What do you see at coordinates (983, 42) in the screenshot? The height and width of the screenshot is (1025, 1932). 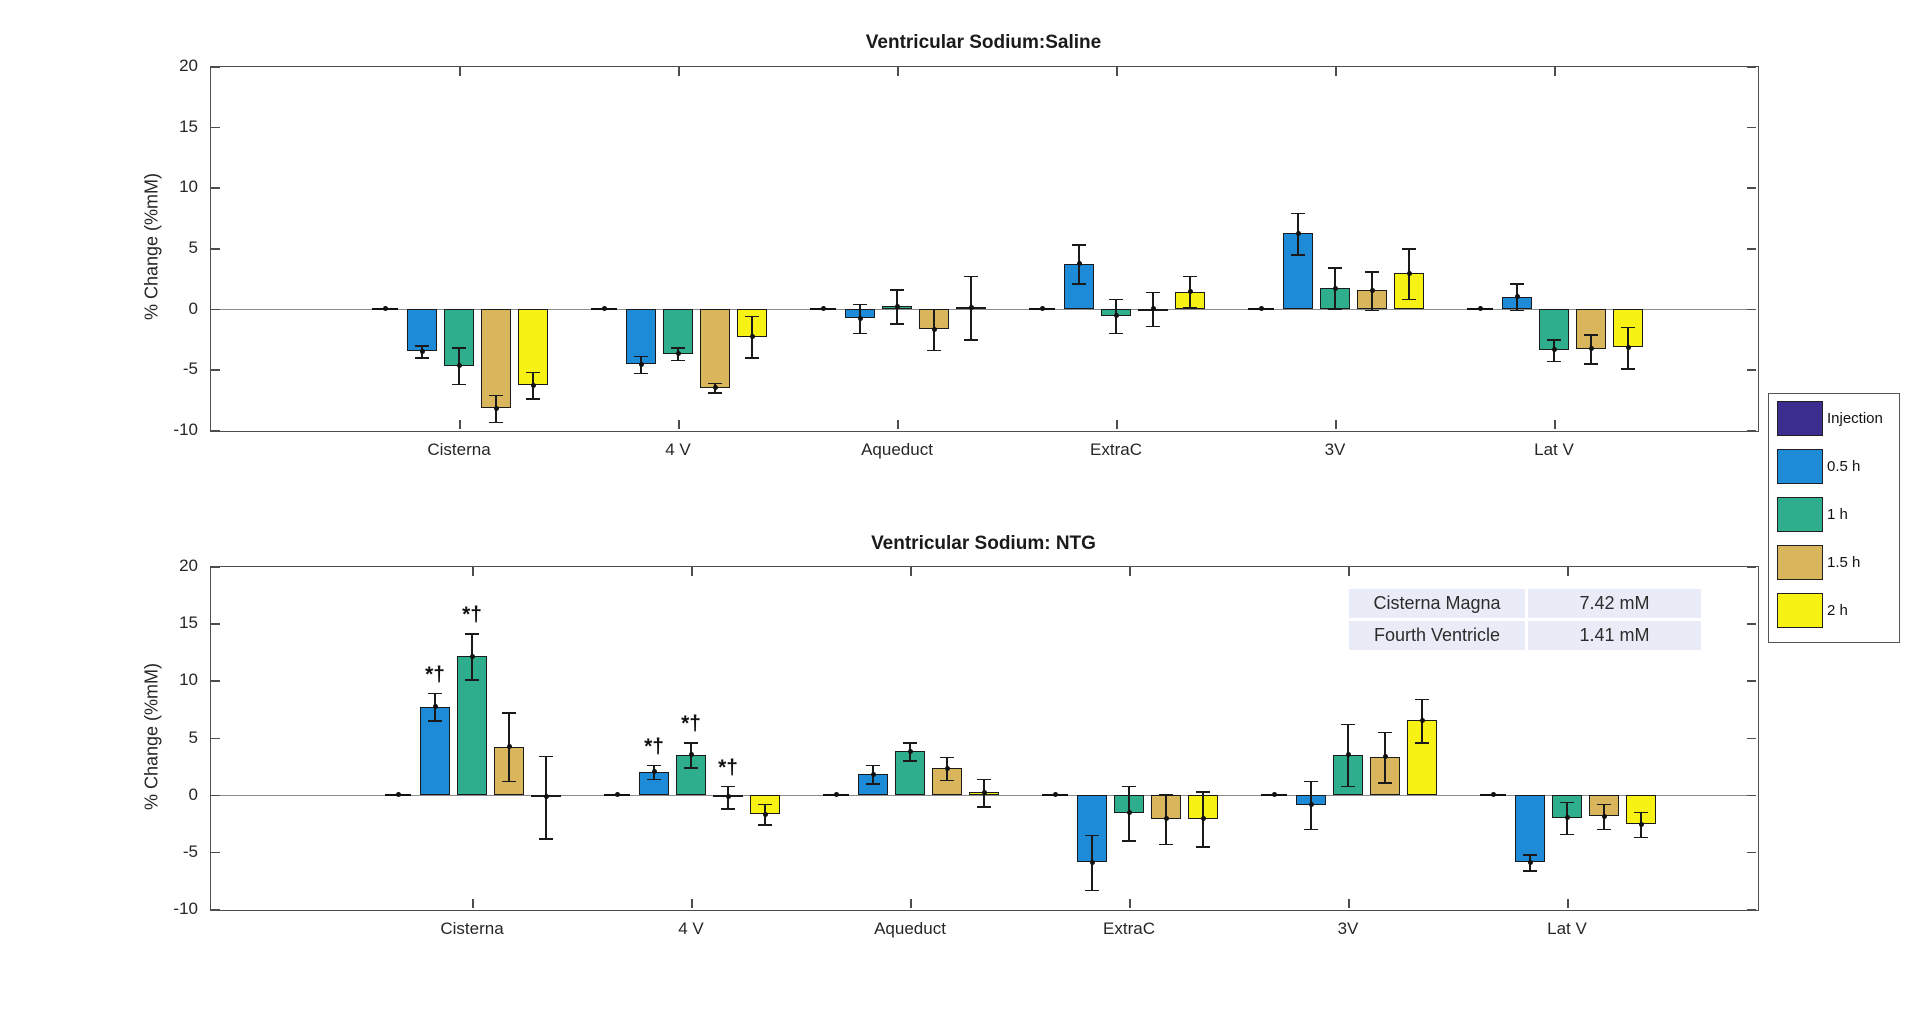 I see `chart-title: Ventricular Sodium:Saline` at bounding box center [983, 42].